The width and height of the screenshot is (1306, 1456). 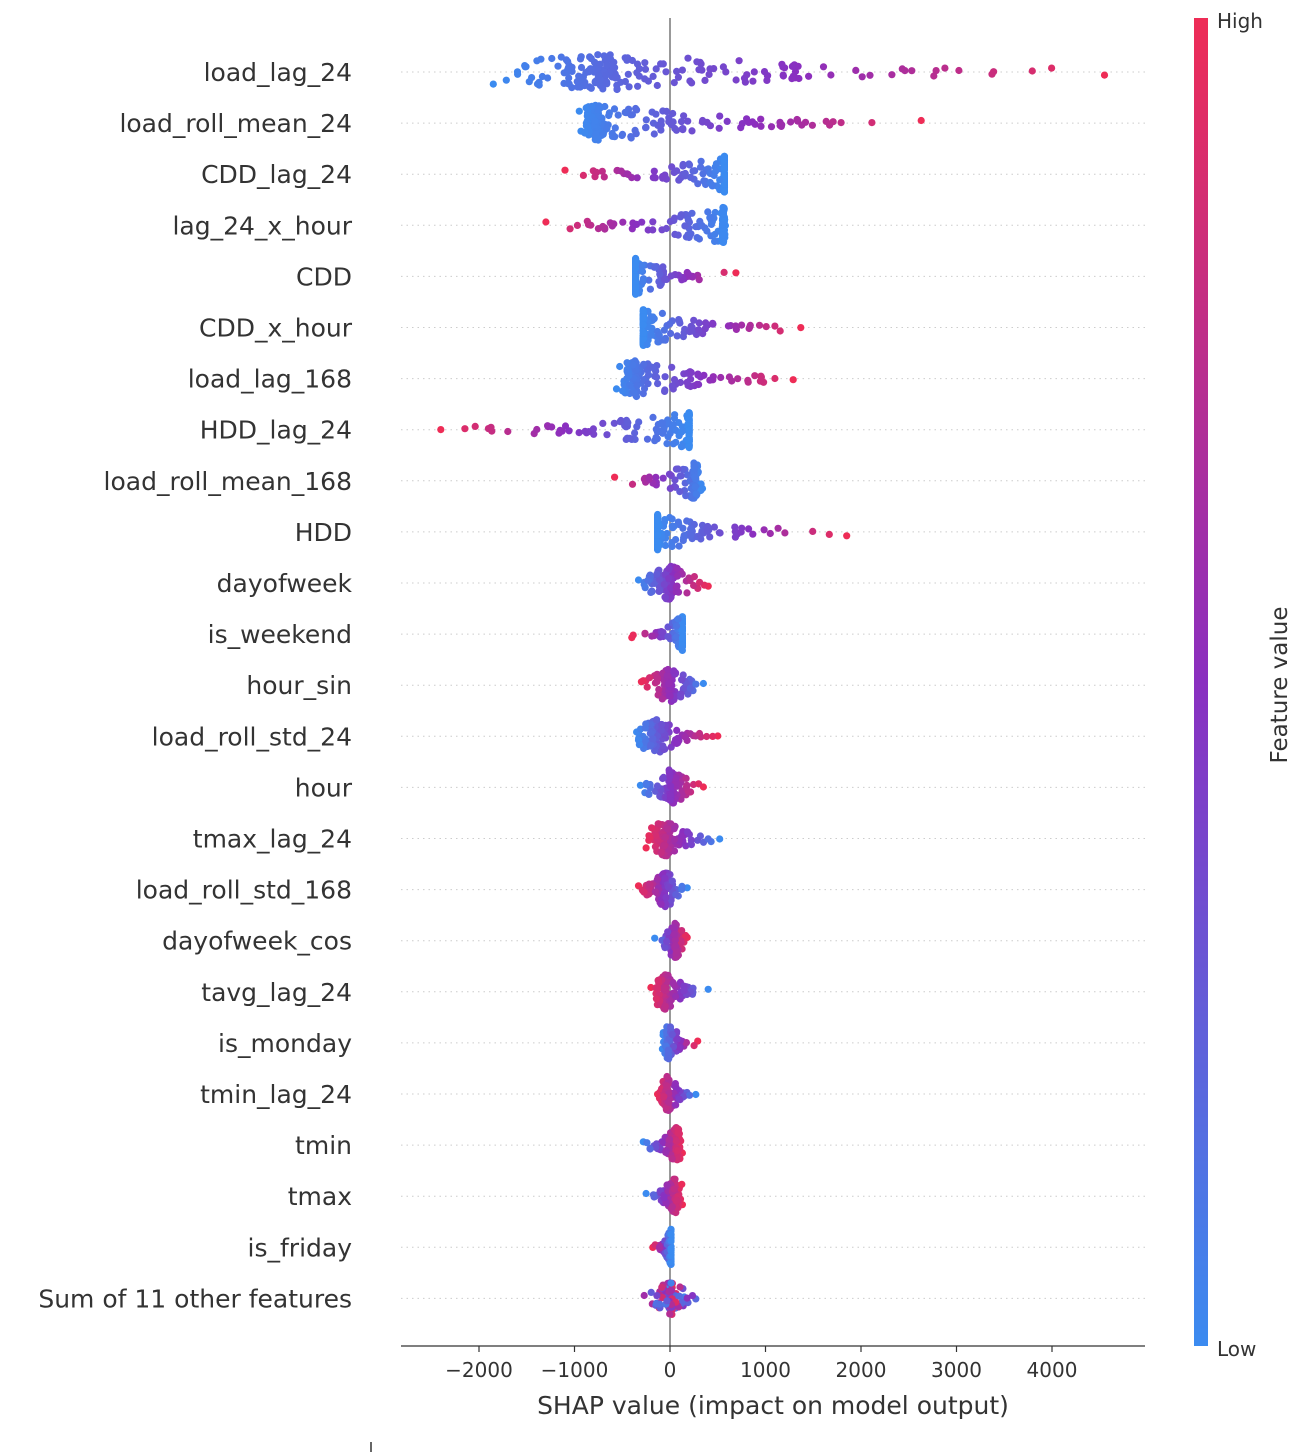 I want to click on x-axis-ticks: −2000 −1000 0 1000 2000 3000 4000, so click(x=761, y=1364).